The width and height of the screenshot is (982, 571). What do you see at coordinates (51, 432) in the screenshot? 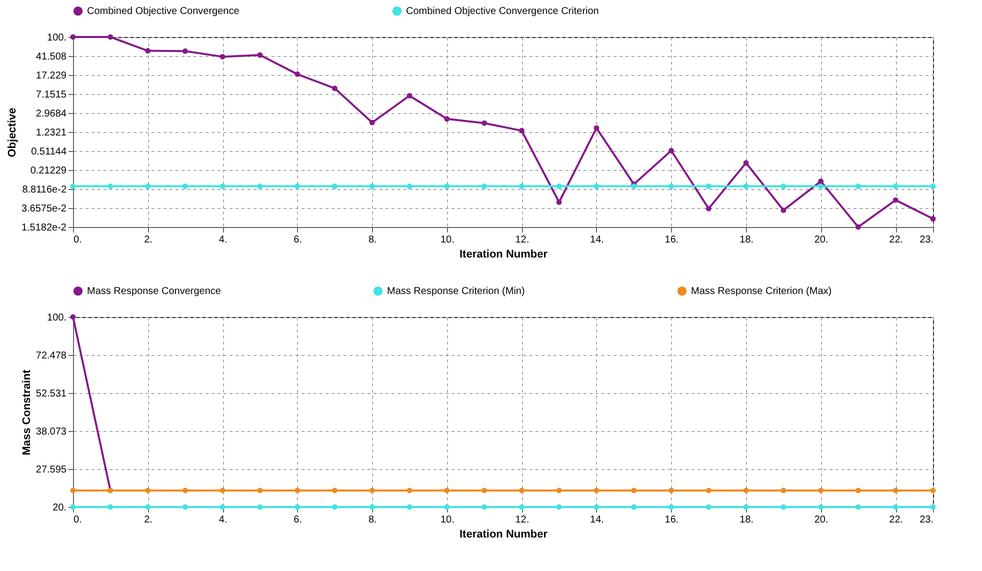
I see `y-tick-label: 38.073` at bounding box center [51, 432].